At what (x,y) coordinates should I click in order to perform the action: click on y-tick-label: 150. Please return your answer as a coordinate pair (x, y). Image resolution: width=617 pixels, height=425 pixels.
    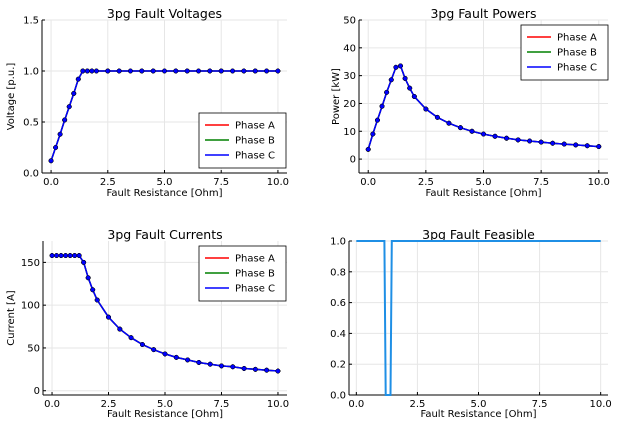
    Looking at the image, I should click on (30, 263).